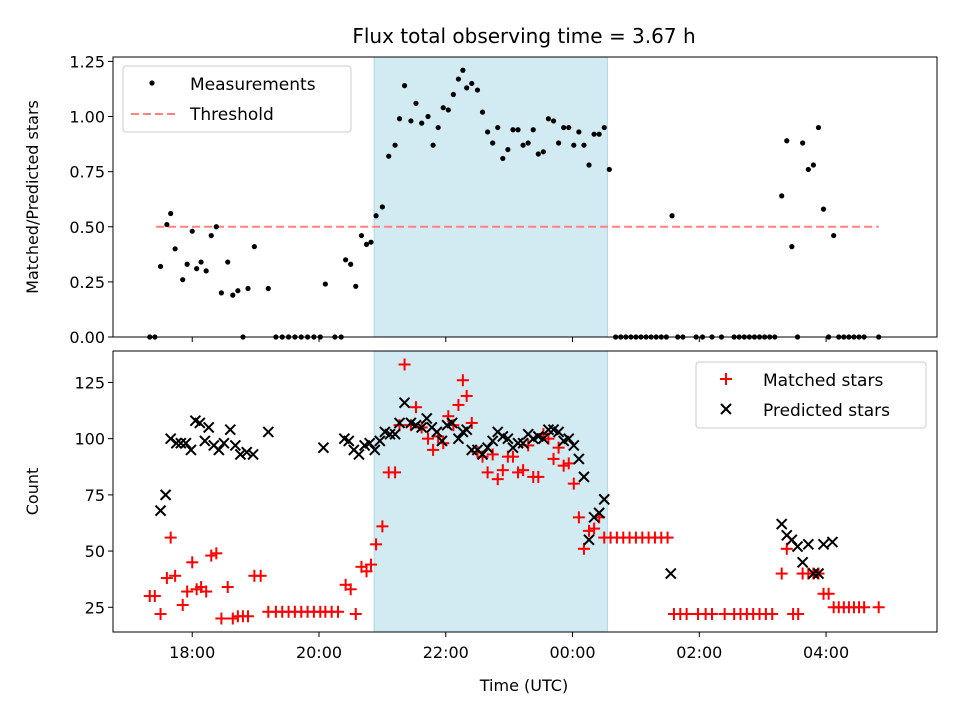 The image size is (960, 720). I want to click on y-tick-label: 0.50, so click(87, 227).